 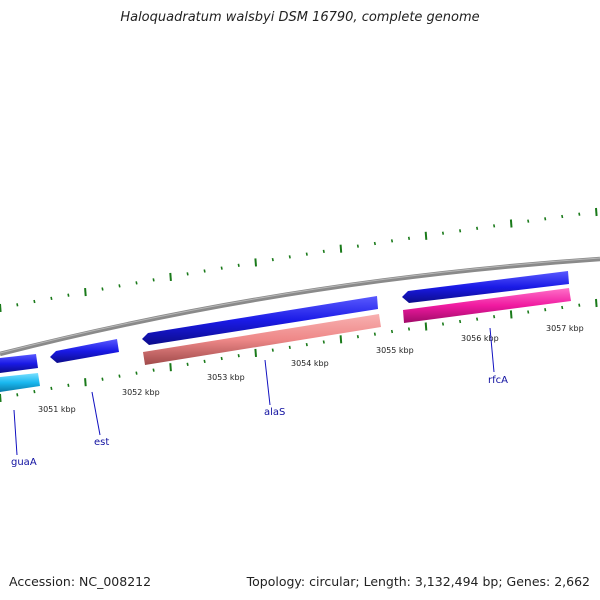 What do you see at coordinates (565, 328) in the screenshot?
I see `kbp-label-3057: 3057 kbp` at bounding box center [565, 328].